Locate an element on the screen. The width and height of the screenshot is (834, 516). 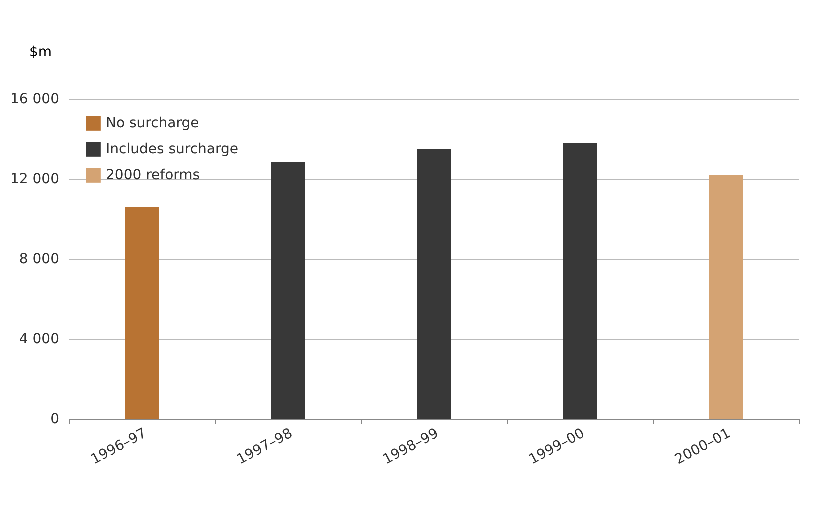
y-tick-label: 0 is located at coordinates (55, 420).